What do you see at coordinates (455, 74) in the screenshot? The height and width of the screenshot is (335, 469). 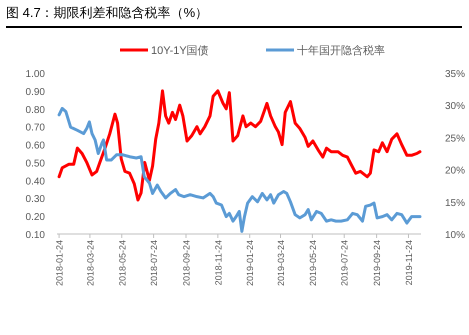 I see `y2-tick-label: 35%` at bounding box center [455, 74].